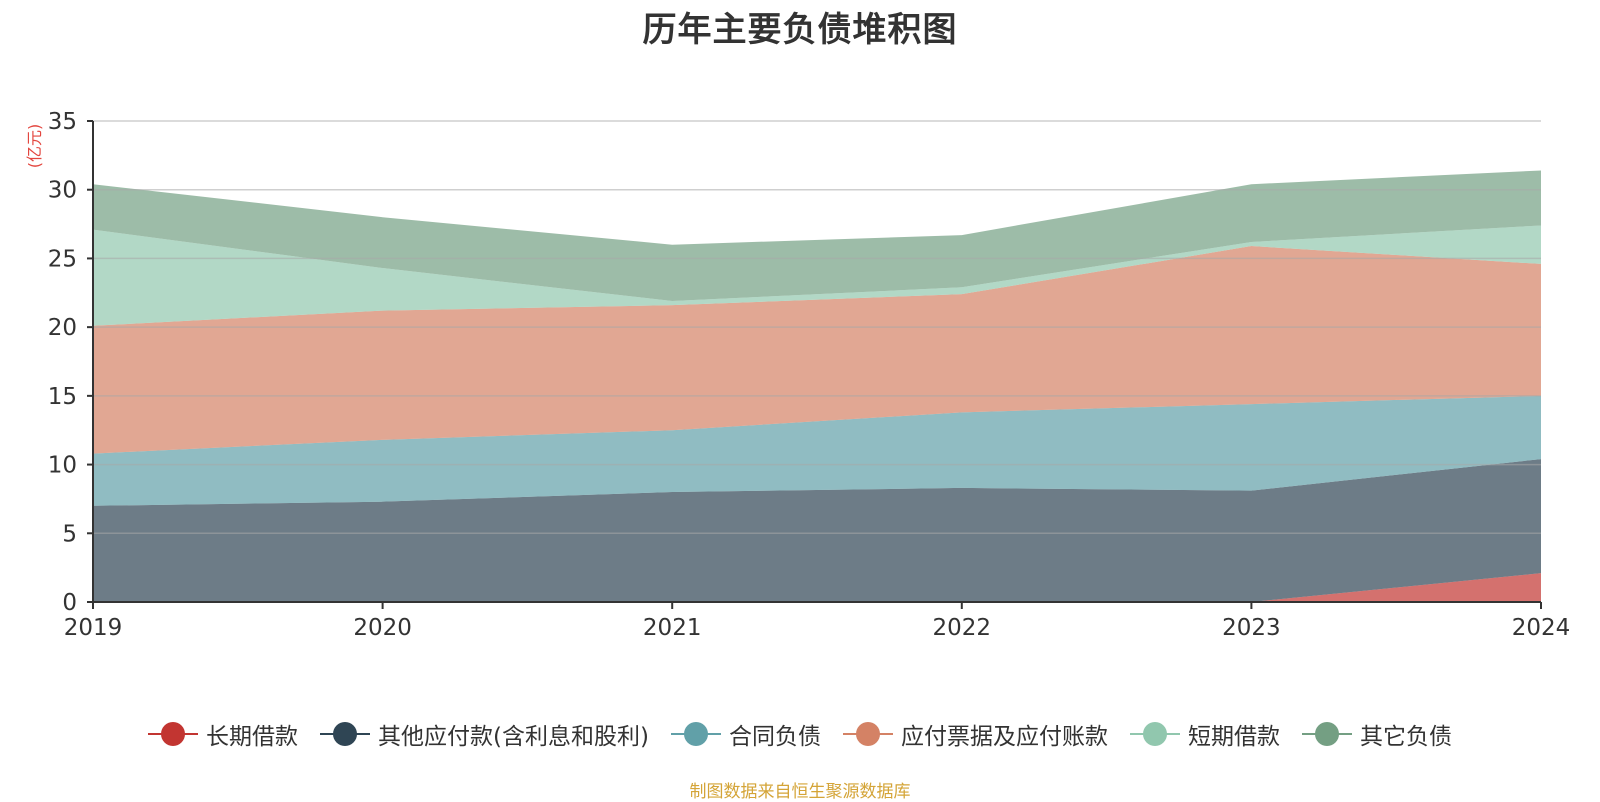  What do you see at coordinates (62, 191) in the screenshot?
I see `y-tick-label: 30` at bounding box center [62, 191].